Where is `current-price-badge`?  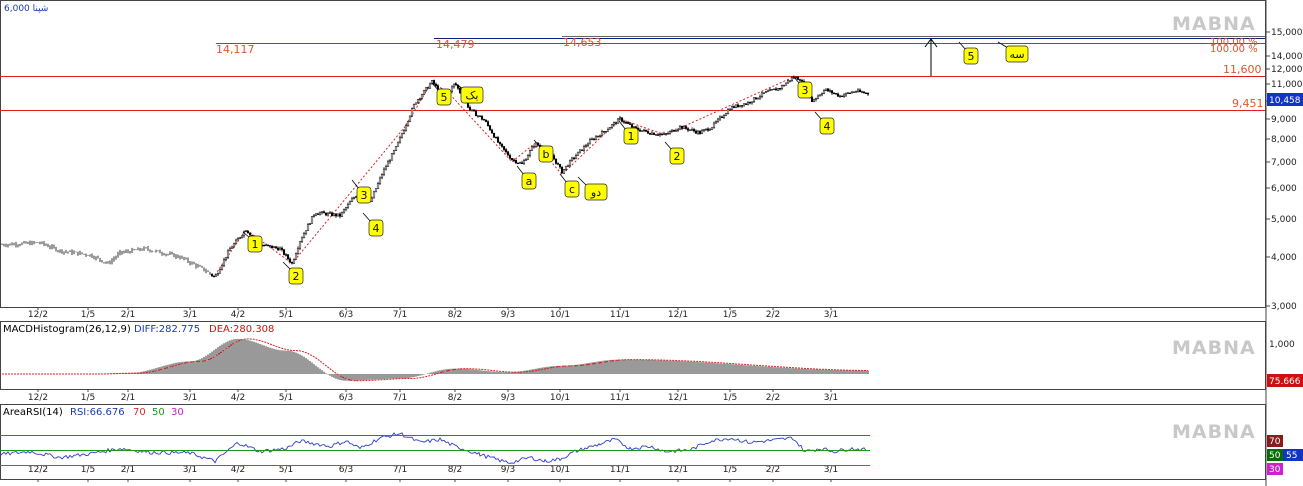 current-price-badge is located at coordinates (1285, 99).